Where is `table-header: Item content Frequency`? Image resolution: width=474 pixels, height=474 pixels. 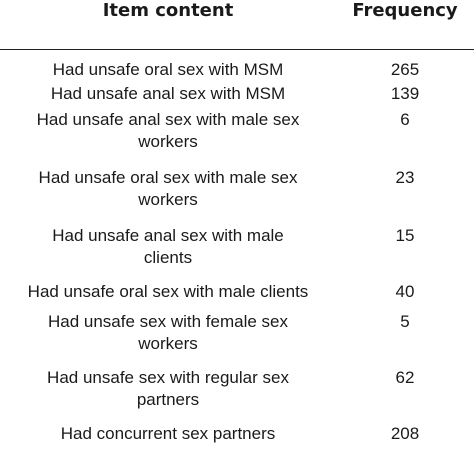
table-header: Item content Frequency is located at coordinates (237, 13).